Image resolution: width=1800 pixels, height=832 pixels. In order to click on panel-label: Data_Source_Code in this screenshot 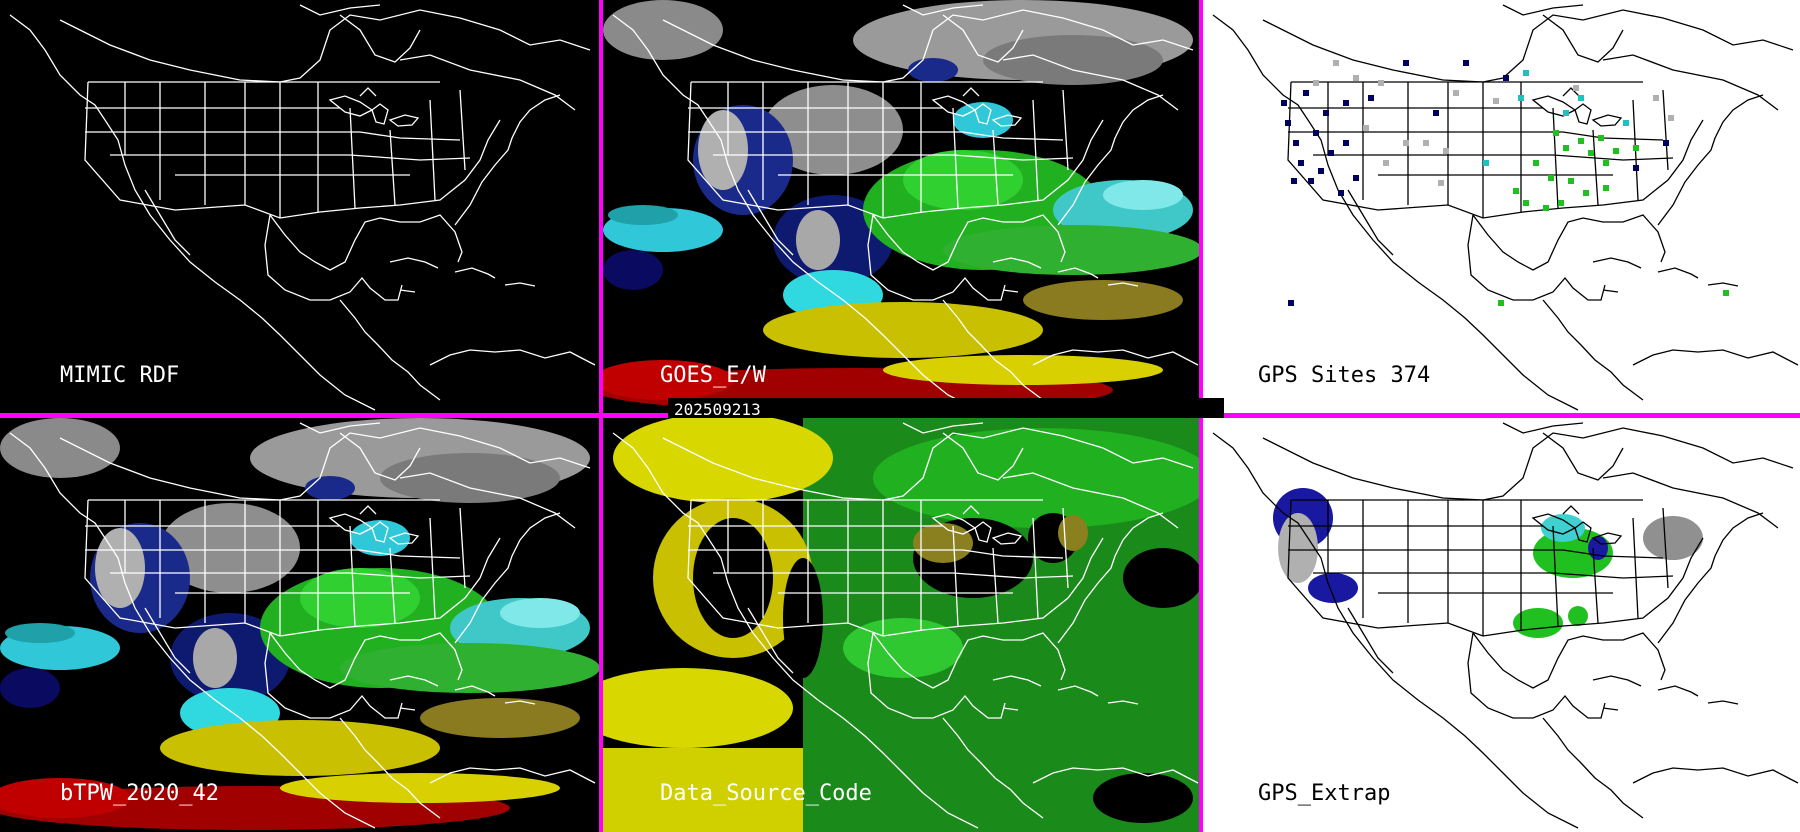, I will do `click(766, 793)`.